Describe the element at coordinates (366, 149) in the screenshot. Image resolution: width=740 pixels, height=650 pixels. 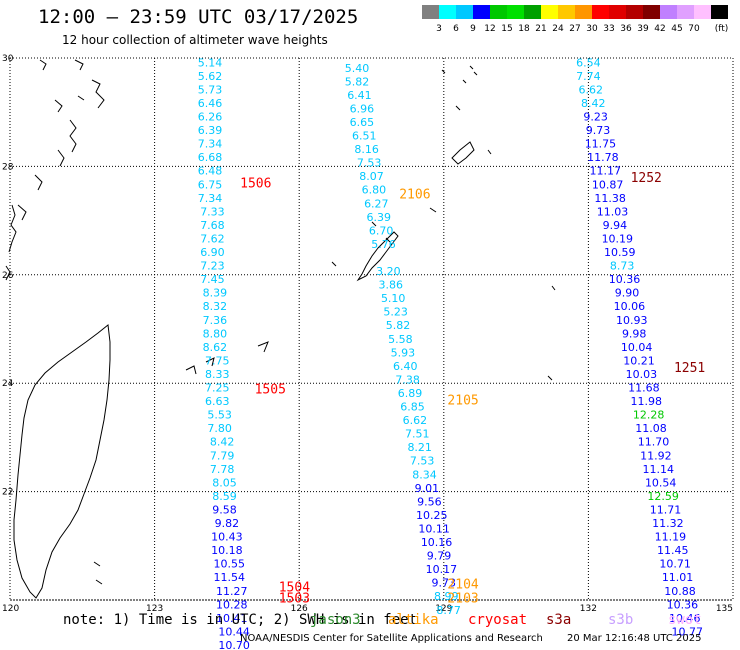
I see `swh-data-label: 8.16` at that location.